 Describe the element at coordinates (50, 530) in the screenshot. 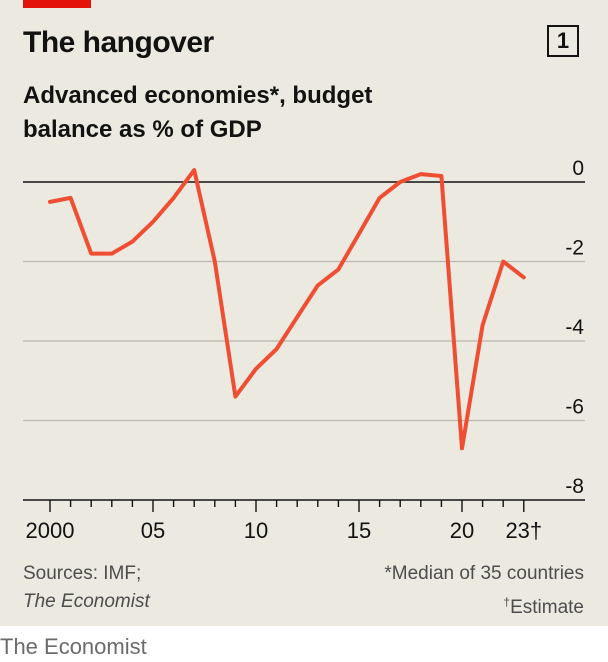

I see `x-tick-label: 2000` at that location.